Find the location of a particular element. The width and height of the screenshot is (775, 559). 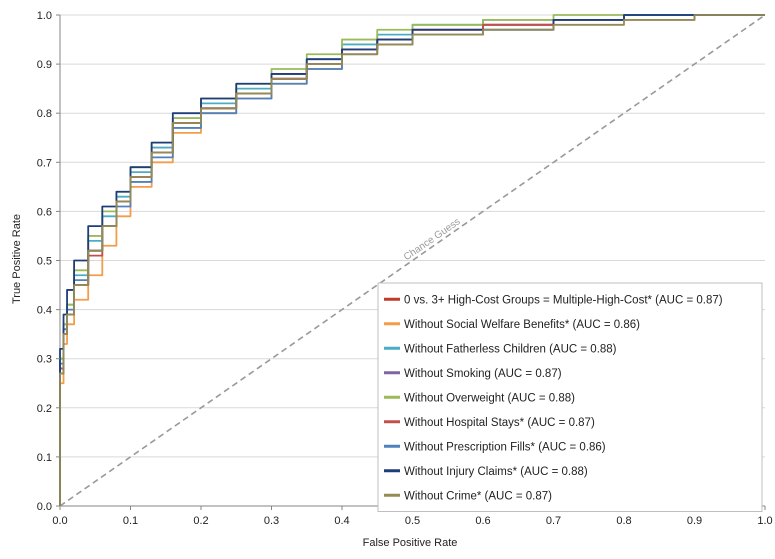

x-tick-label-5: 0.5 is located at coordinates (412, 521).